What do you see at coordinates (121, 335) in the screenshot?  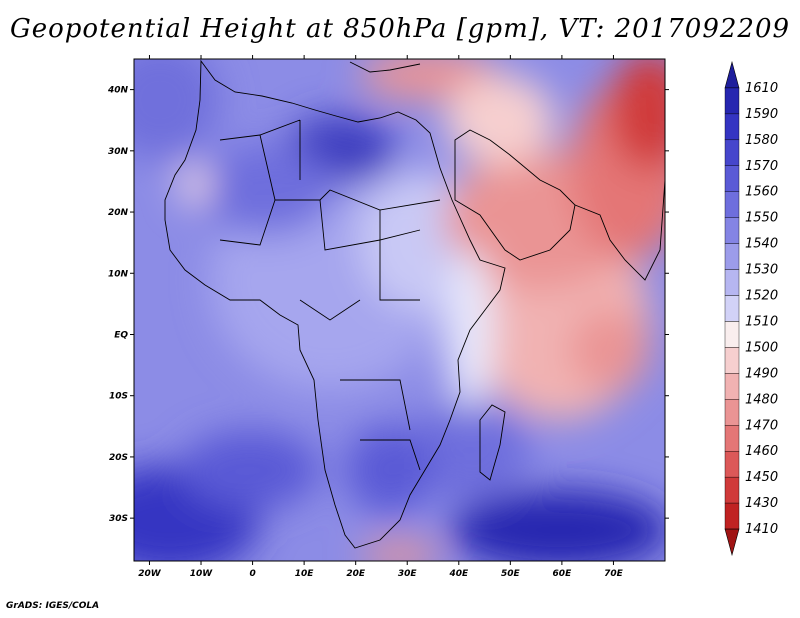 I see `lat-tick-label: EQ` at bounding box center [121, 335].